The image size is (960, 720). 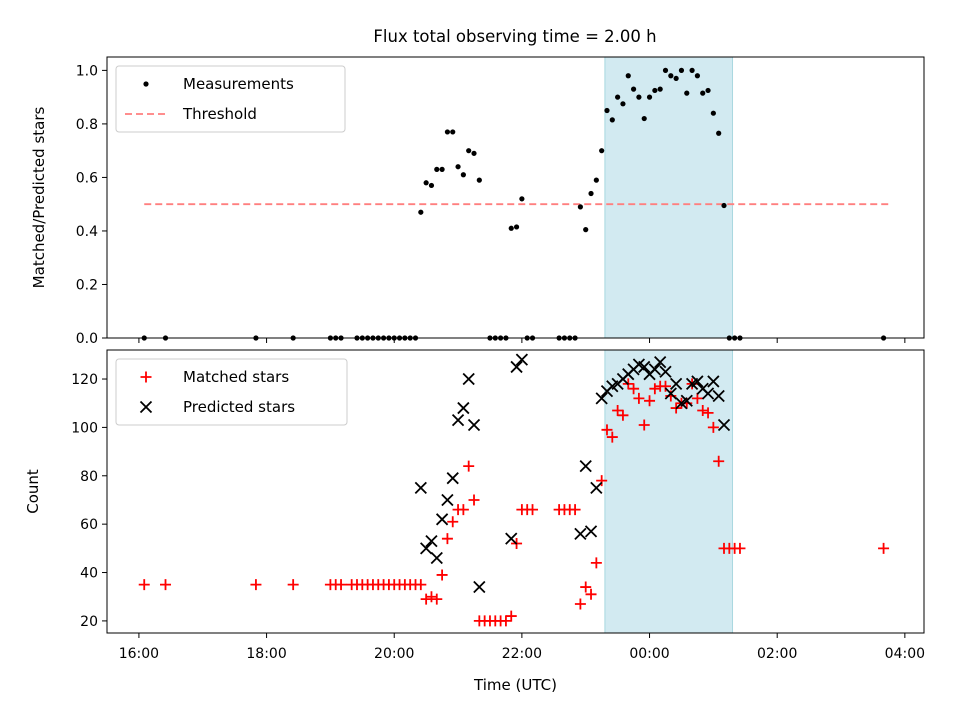 I want to click on y-tick-label: 20, so click(x=89, y=622).